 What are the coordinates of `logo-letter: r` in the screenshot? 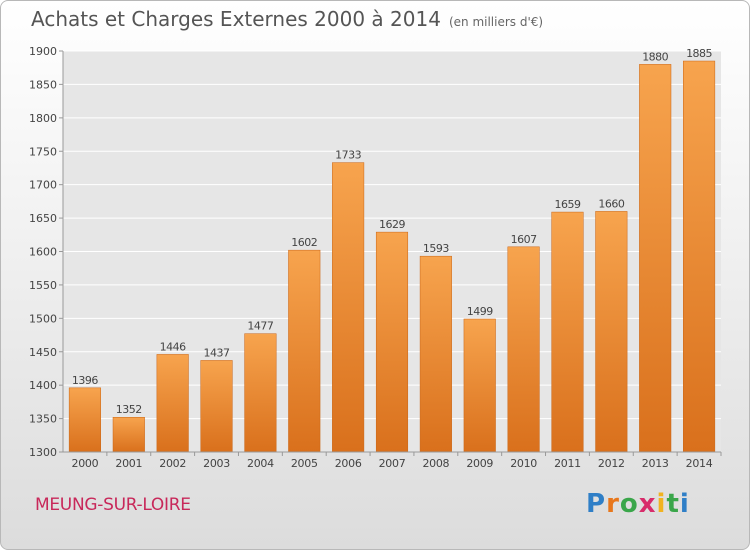 It's located at (613, 504).